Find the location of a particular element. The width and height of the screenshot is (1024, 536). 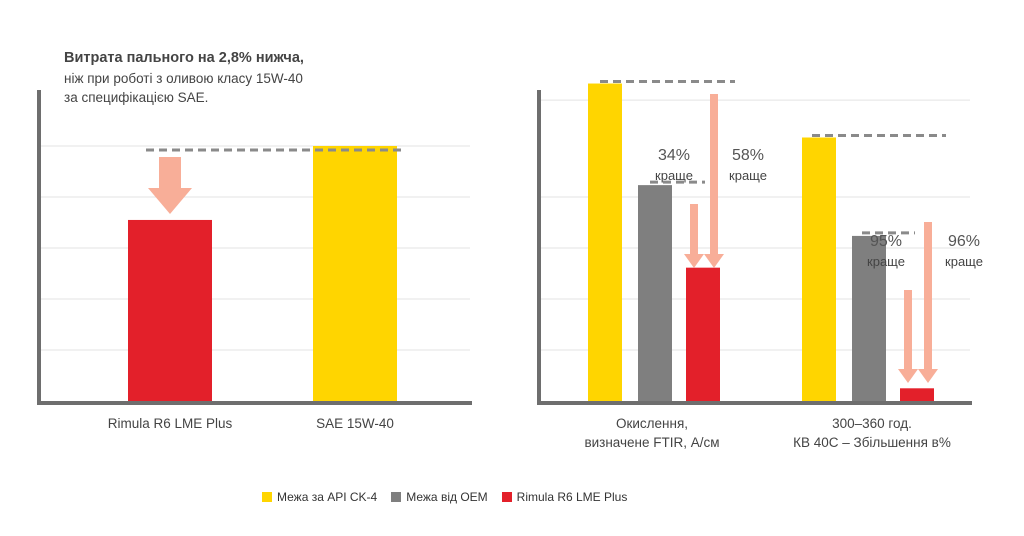

chart2-group1-annotation-word-1: краще is located at coordinates (674, 175).